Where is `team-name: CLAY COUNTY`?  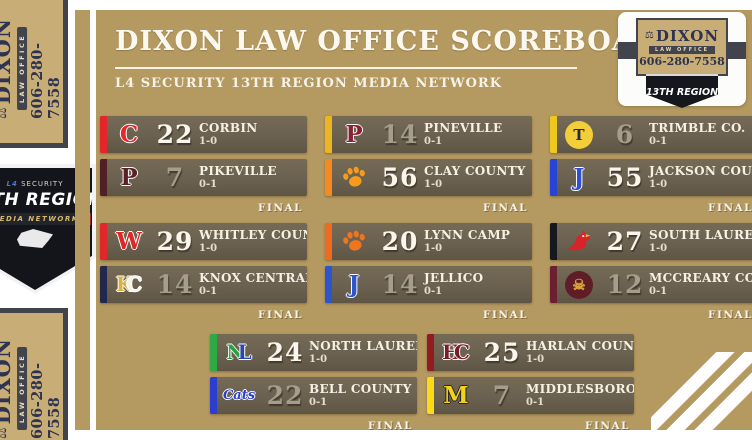
team-name: CLAY COUNTY is located at coordinates (475, 171).